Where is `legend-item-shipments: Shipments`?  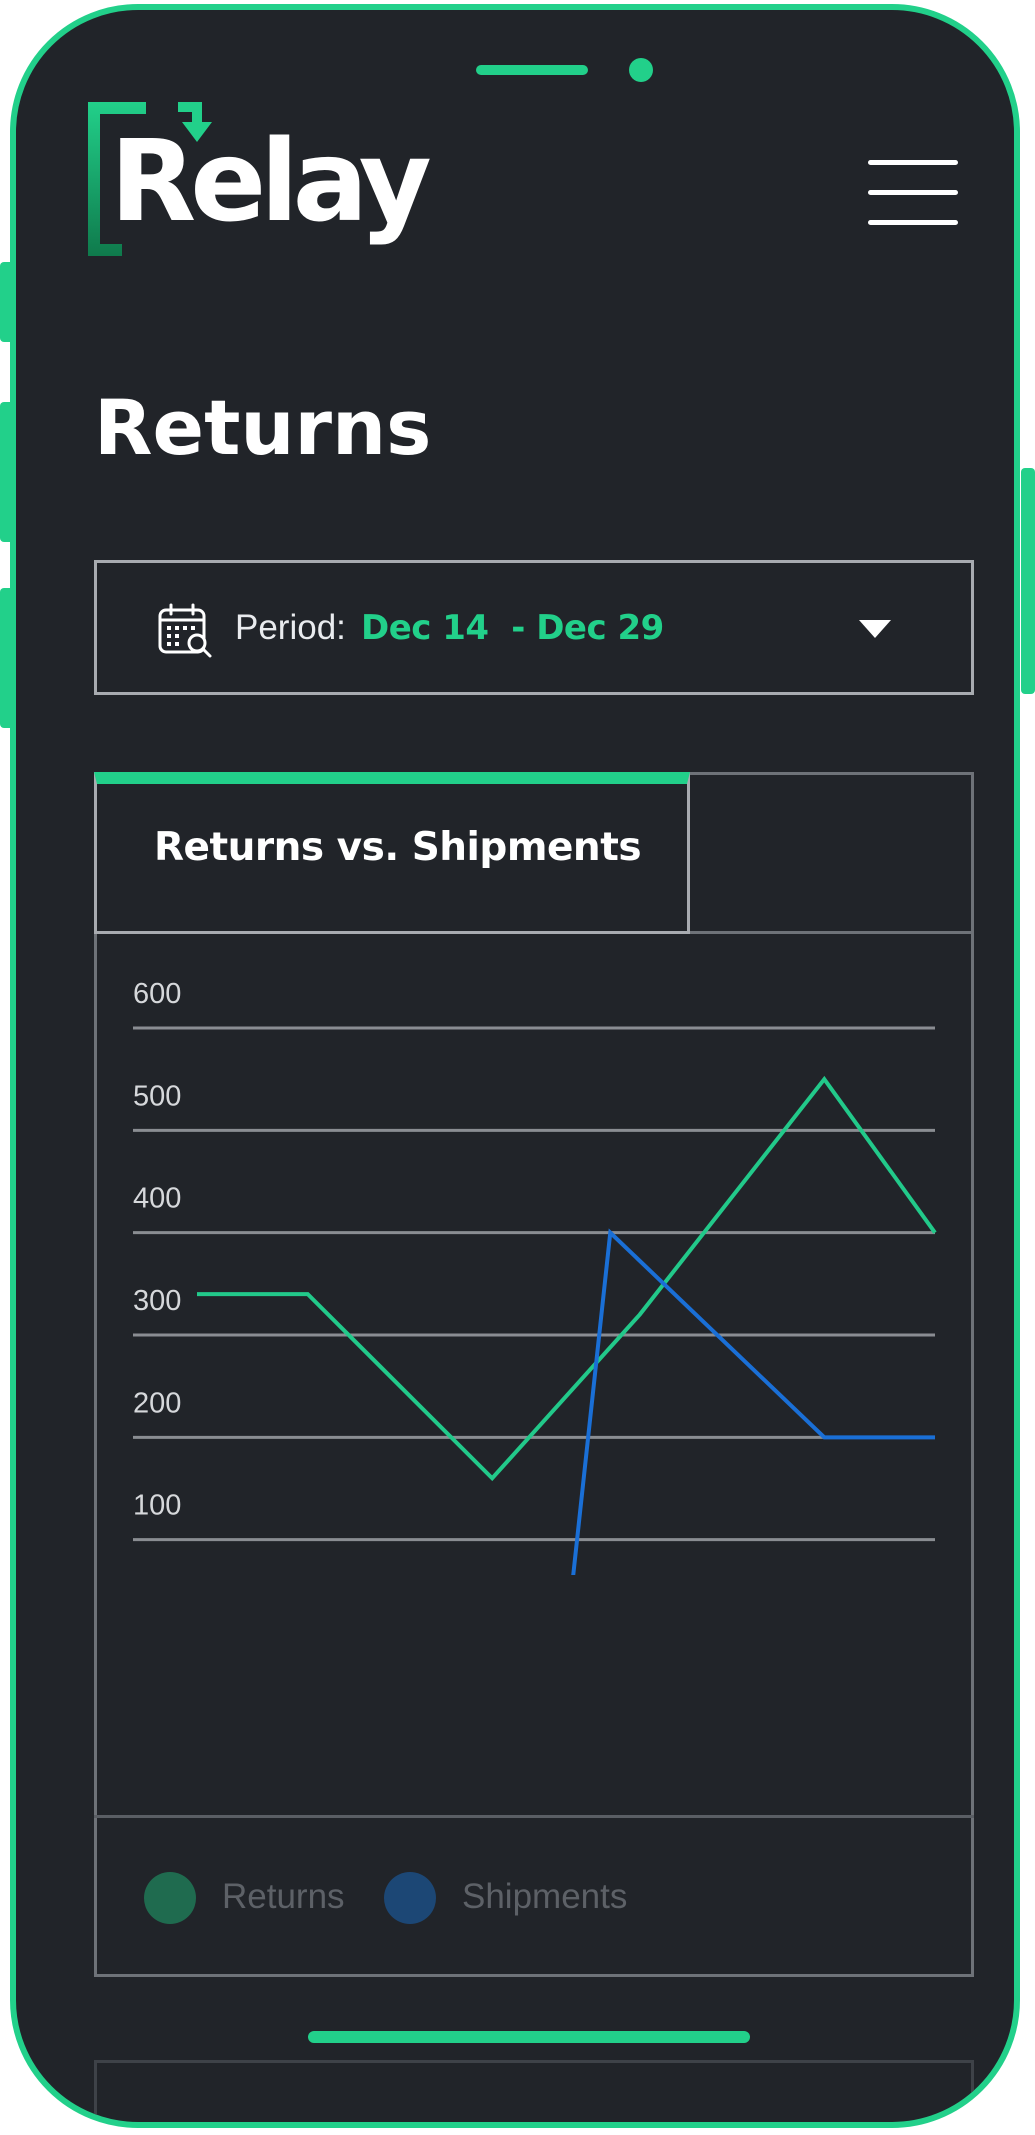
legend-item-shipments: Shipments is located at coordinates (509, 1898).